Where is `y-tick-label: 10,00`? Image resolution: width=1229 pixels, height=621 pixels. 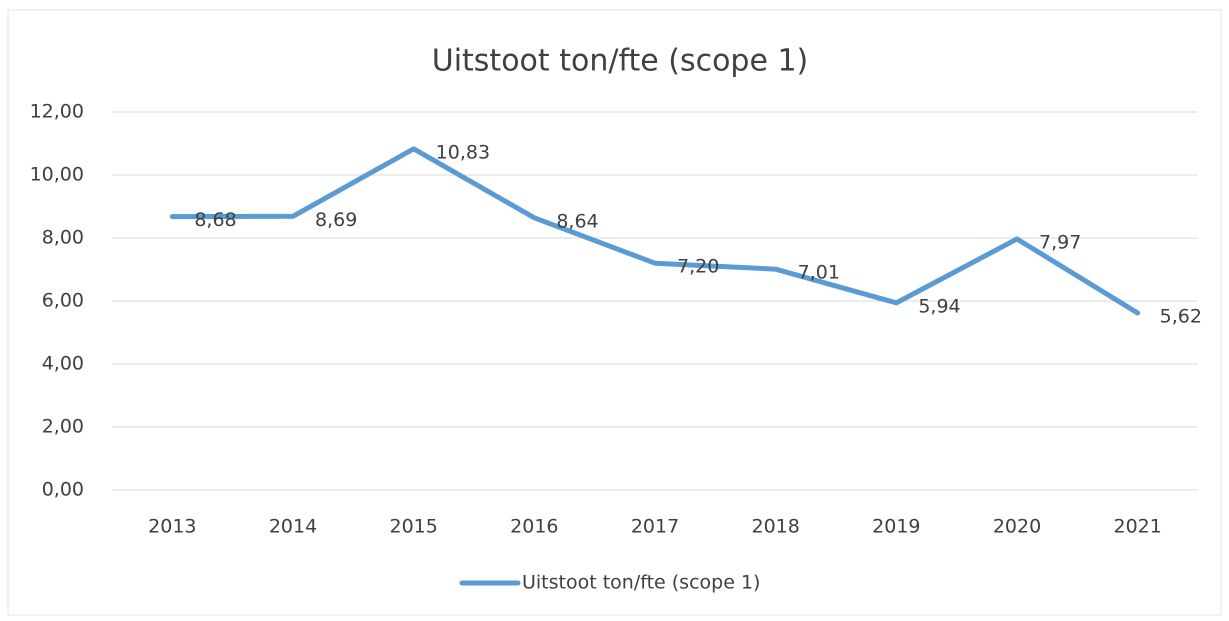 y-tick-label: 10,00 is located at coordinates (57, 175).